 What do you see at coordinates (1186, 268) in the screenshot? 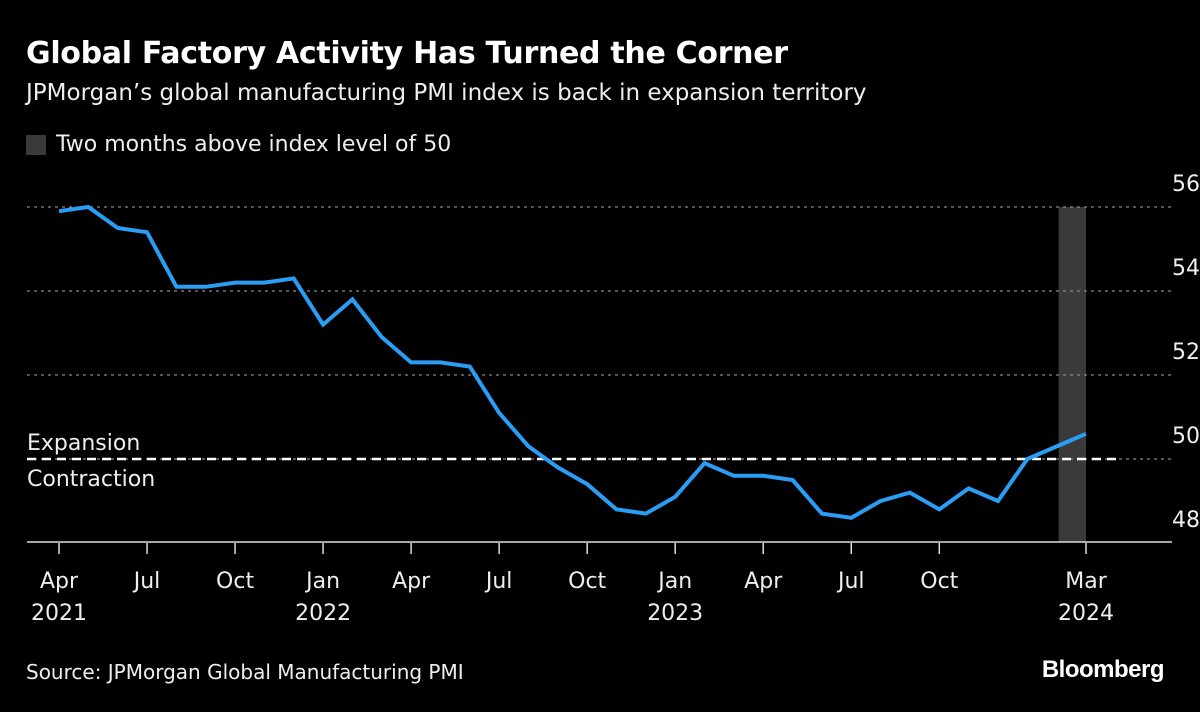
I see `y-tick-label: 54` at bounding box center [1186, 268].